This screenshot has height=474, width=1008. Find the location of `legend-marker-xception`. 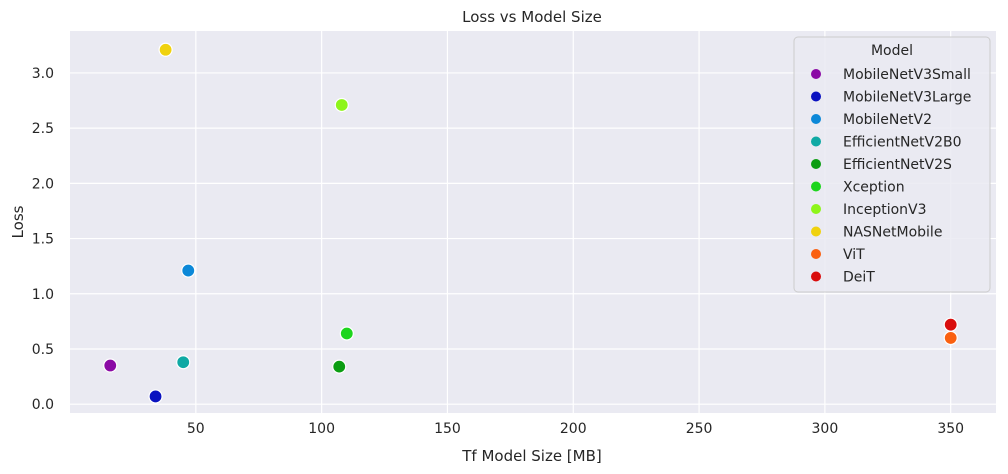

legend-marker-xception is located at coordinates (816, 186).